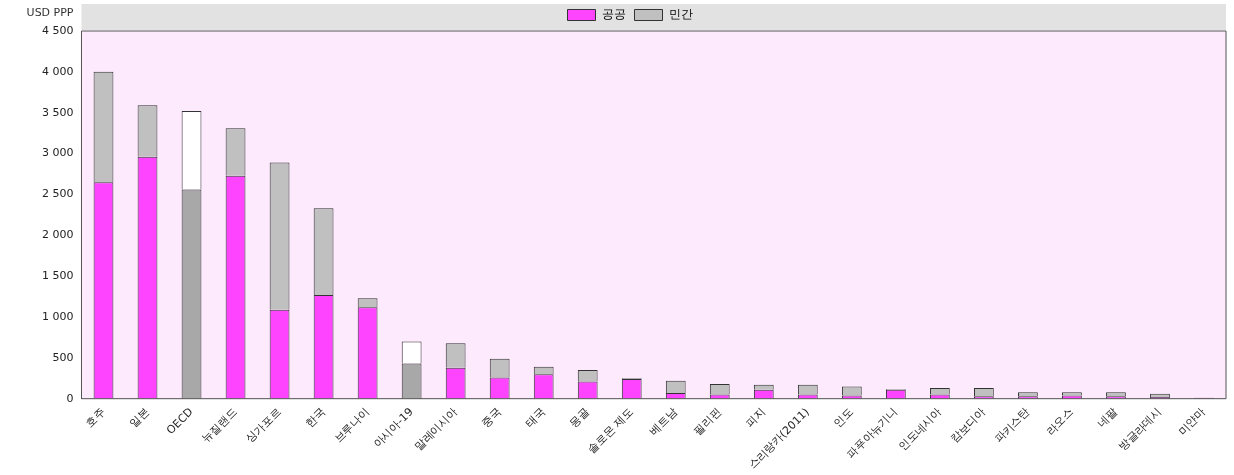 This screenshot has height=475, width=1234. I want to click on y-tick-label: 1 000, so click(57, 316).